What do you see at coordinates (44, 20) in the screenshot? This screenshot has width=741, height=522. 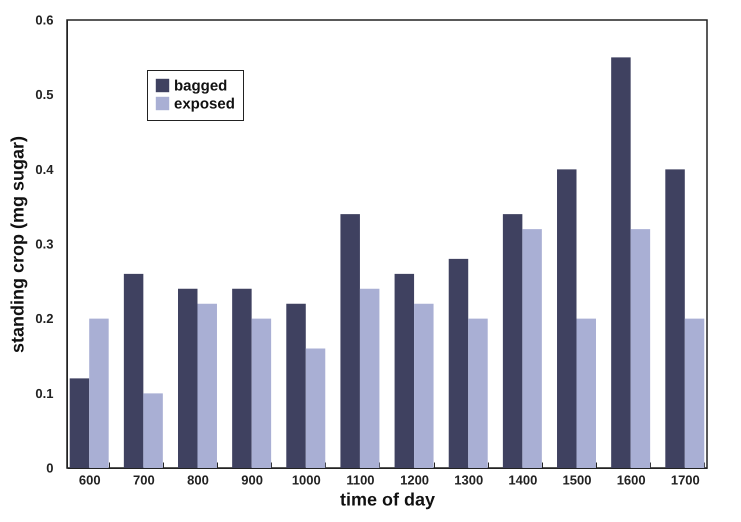 I see `y-tick-label: 0.6` at bounding box center [44, 20].